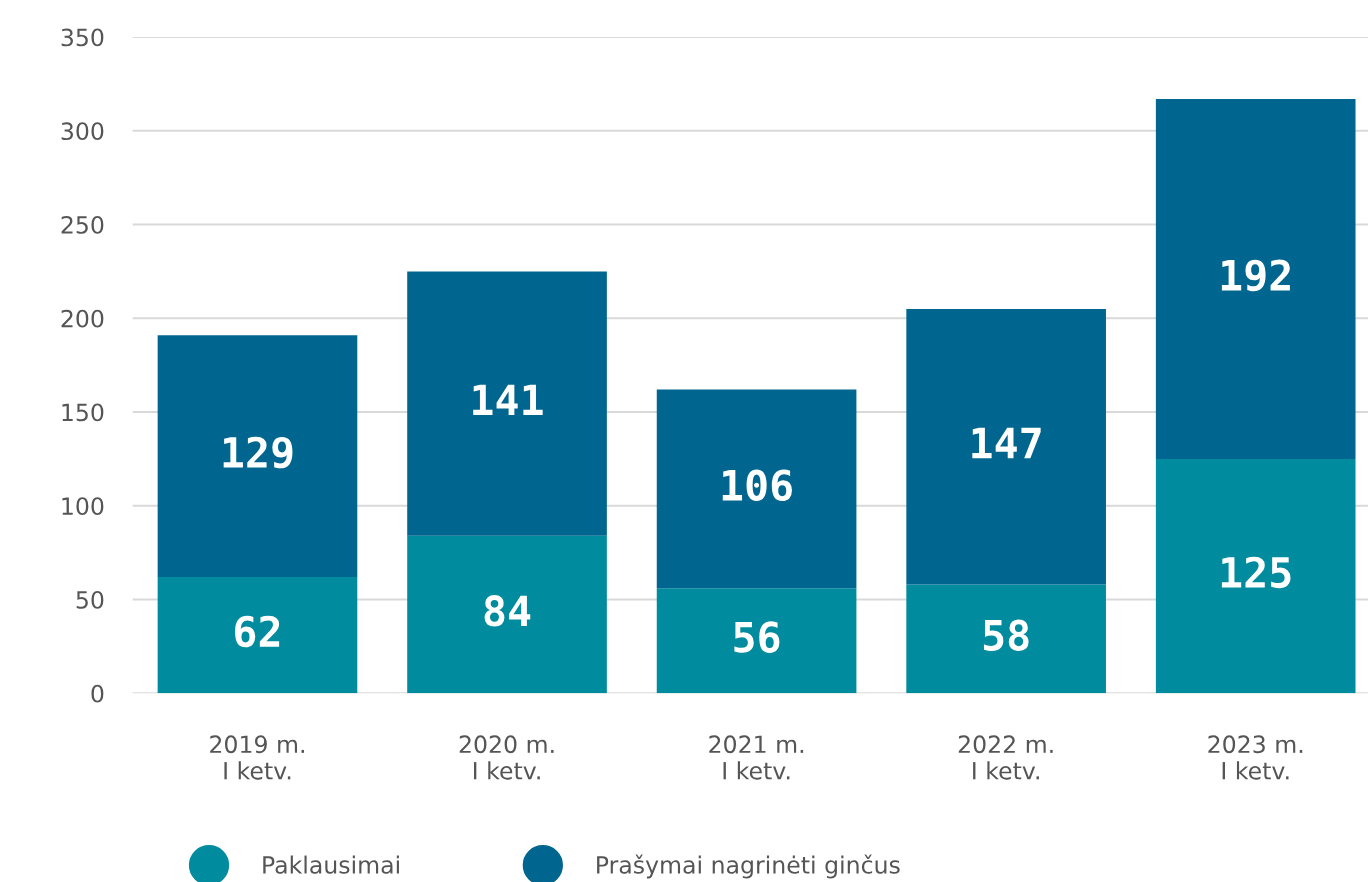 The image size is (1368, 882). Describe the element at coordinates (757, 485) in the screenshot. I see `data-label: 106` at that location.